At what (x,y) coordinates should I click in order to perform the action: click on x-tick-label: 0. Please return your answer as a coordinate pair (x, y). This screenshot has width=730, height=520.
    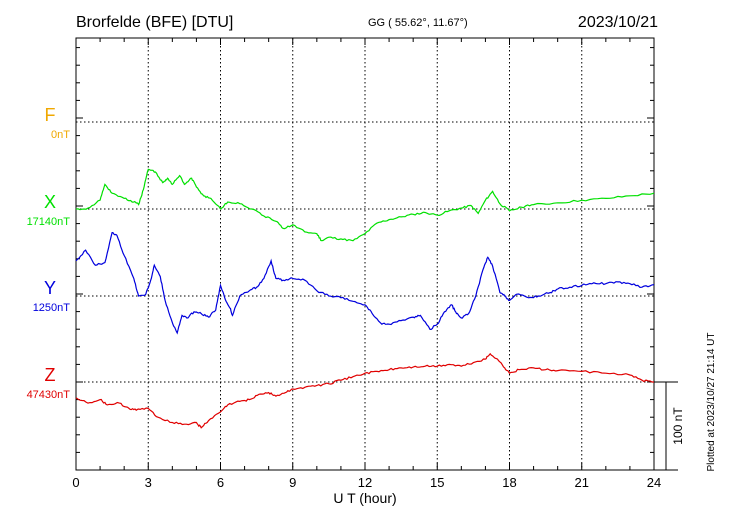
    Looking at the image, I should click on (75, 482).